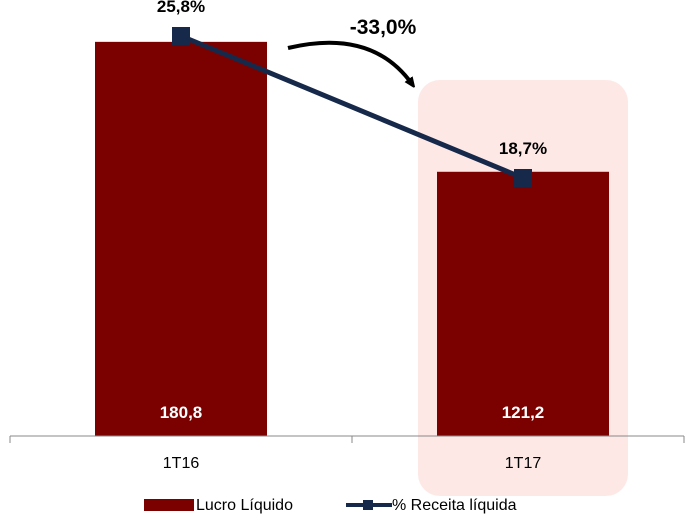  Describe the element at coordinates (368, 505) in the screenshot. I see `legend-marker-receita` at that location.